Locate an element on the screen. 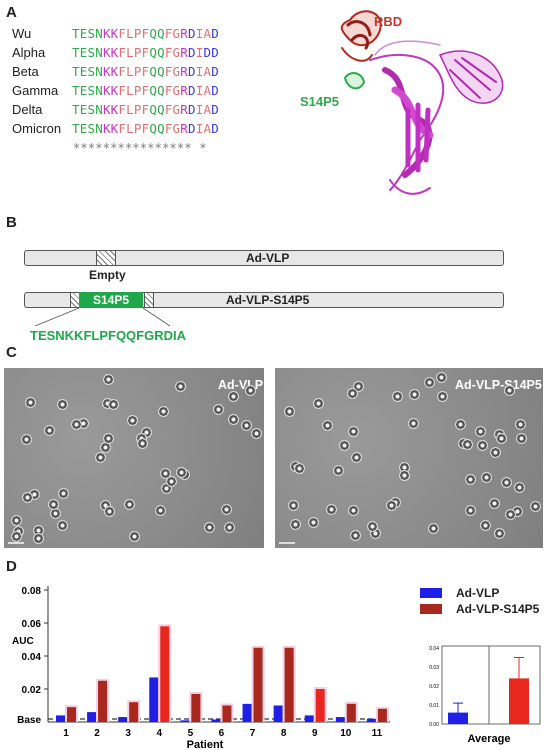  variant-name: Gamma is located at coordinates (35, 90).